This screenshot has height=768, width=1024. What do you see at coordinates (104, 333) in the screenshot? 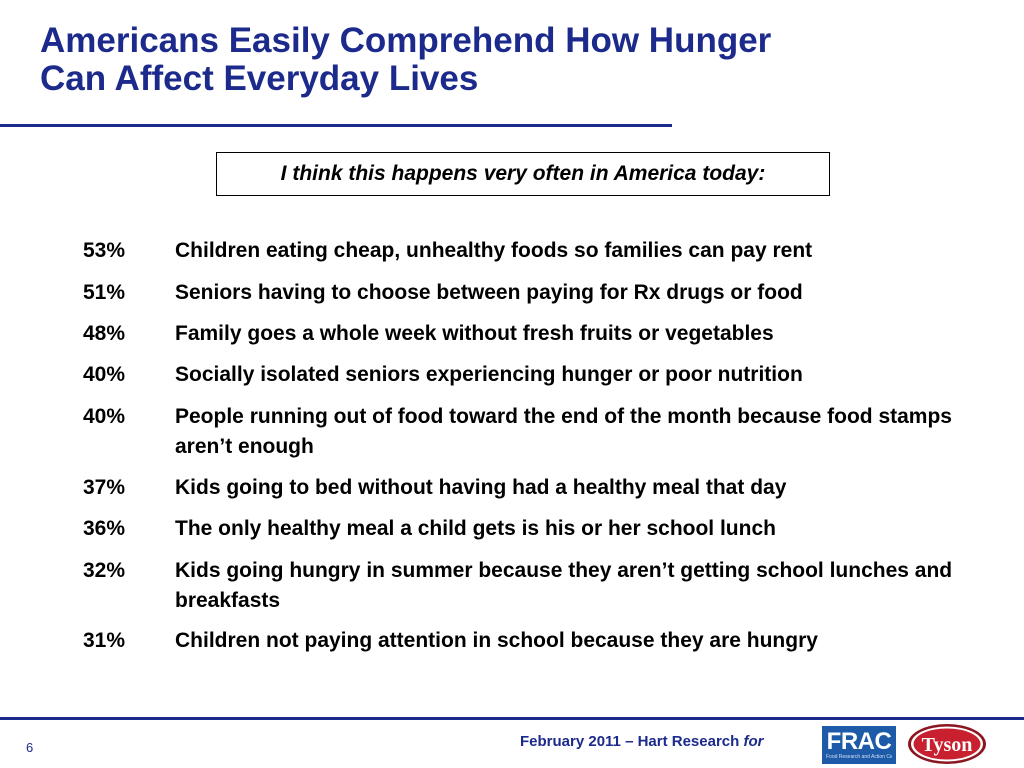
I see `item-percentage: 48%` at bounding box center [104, 333].